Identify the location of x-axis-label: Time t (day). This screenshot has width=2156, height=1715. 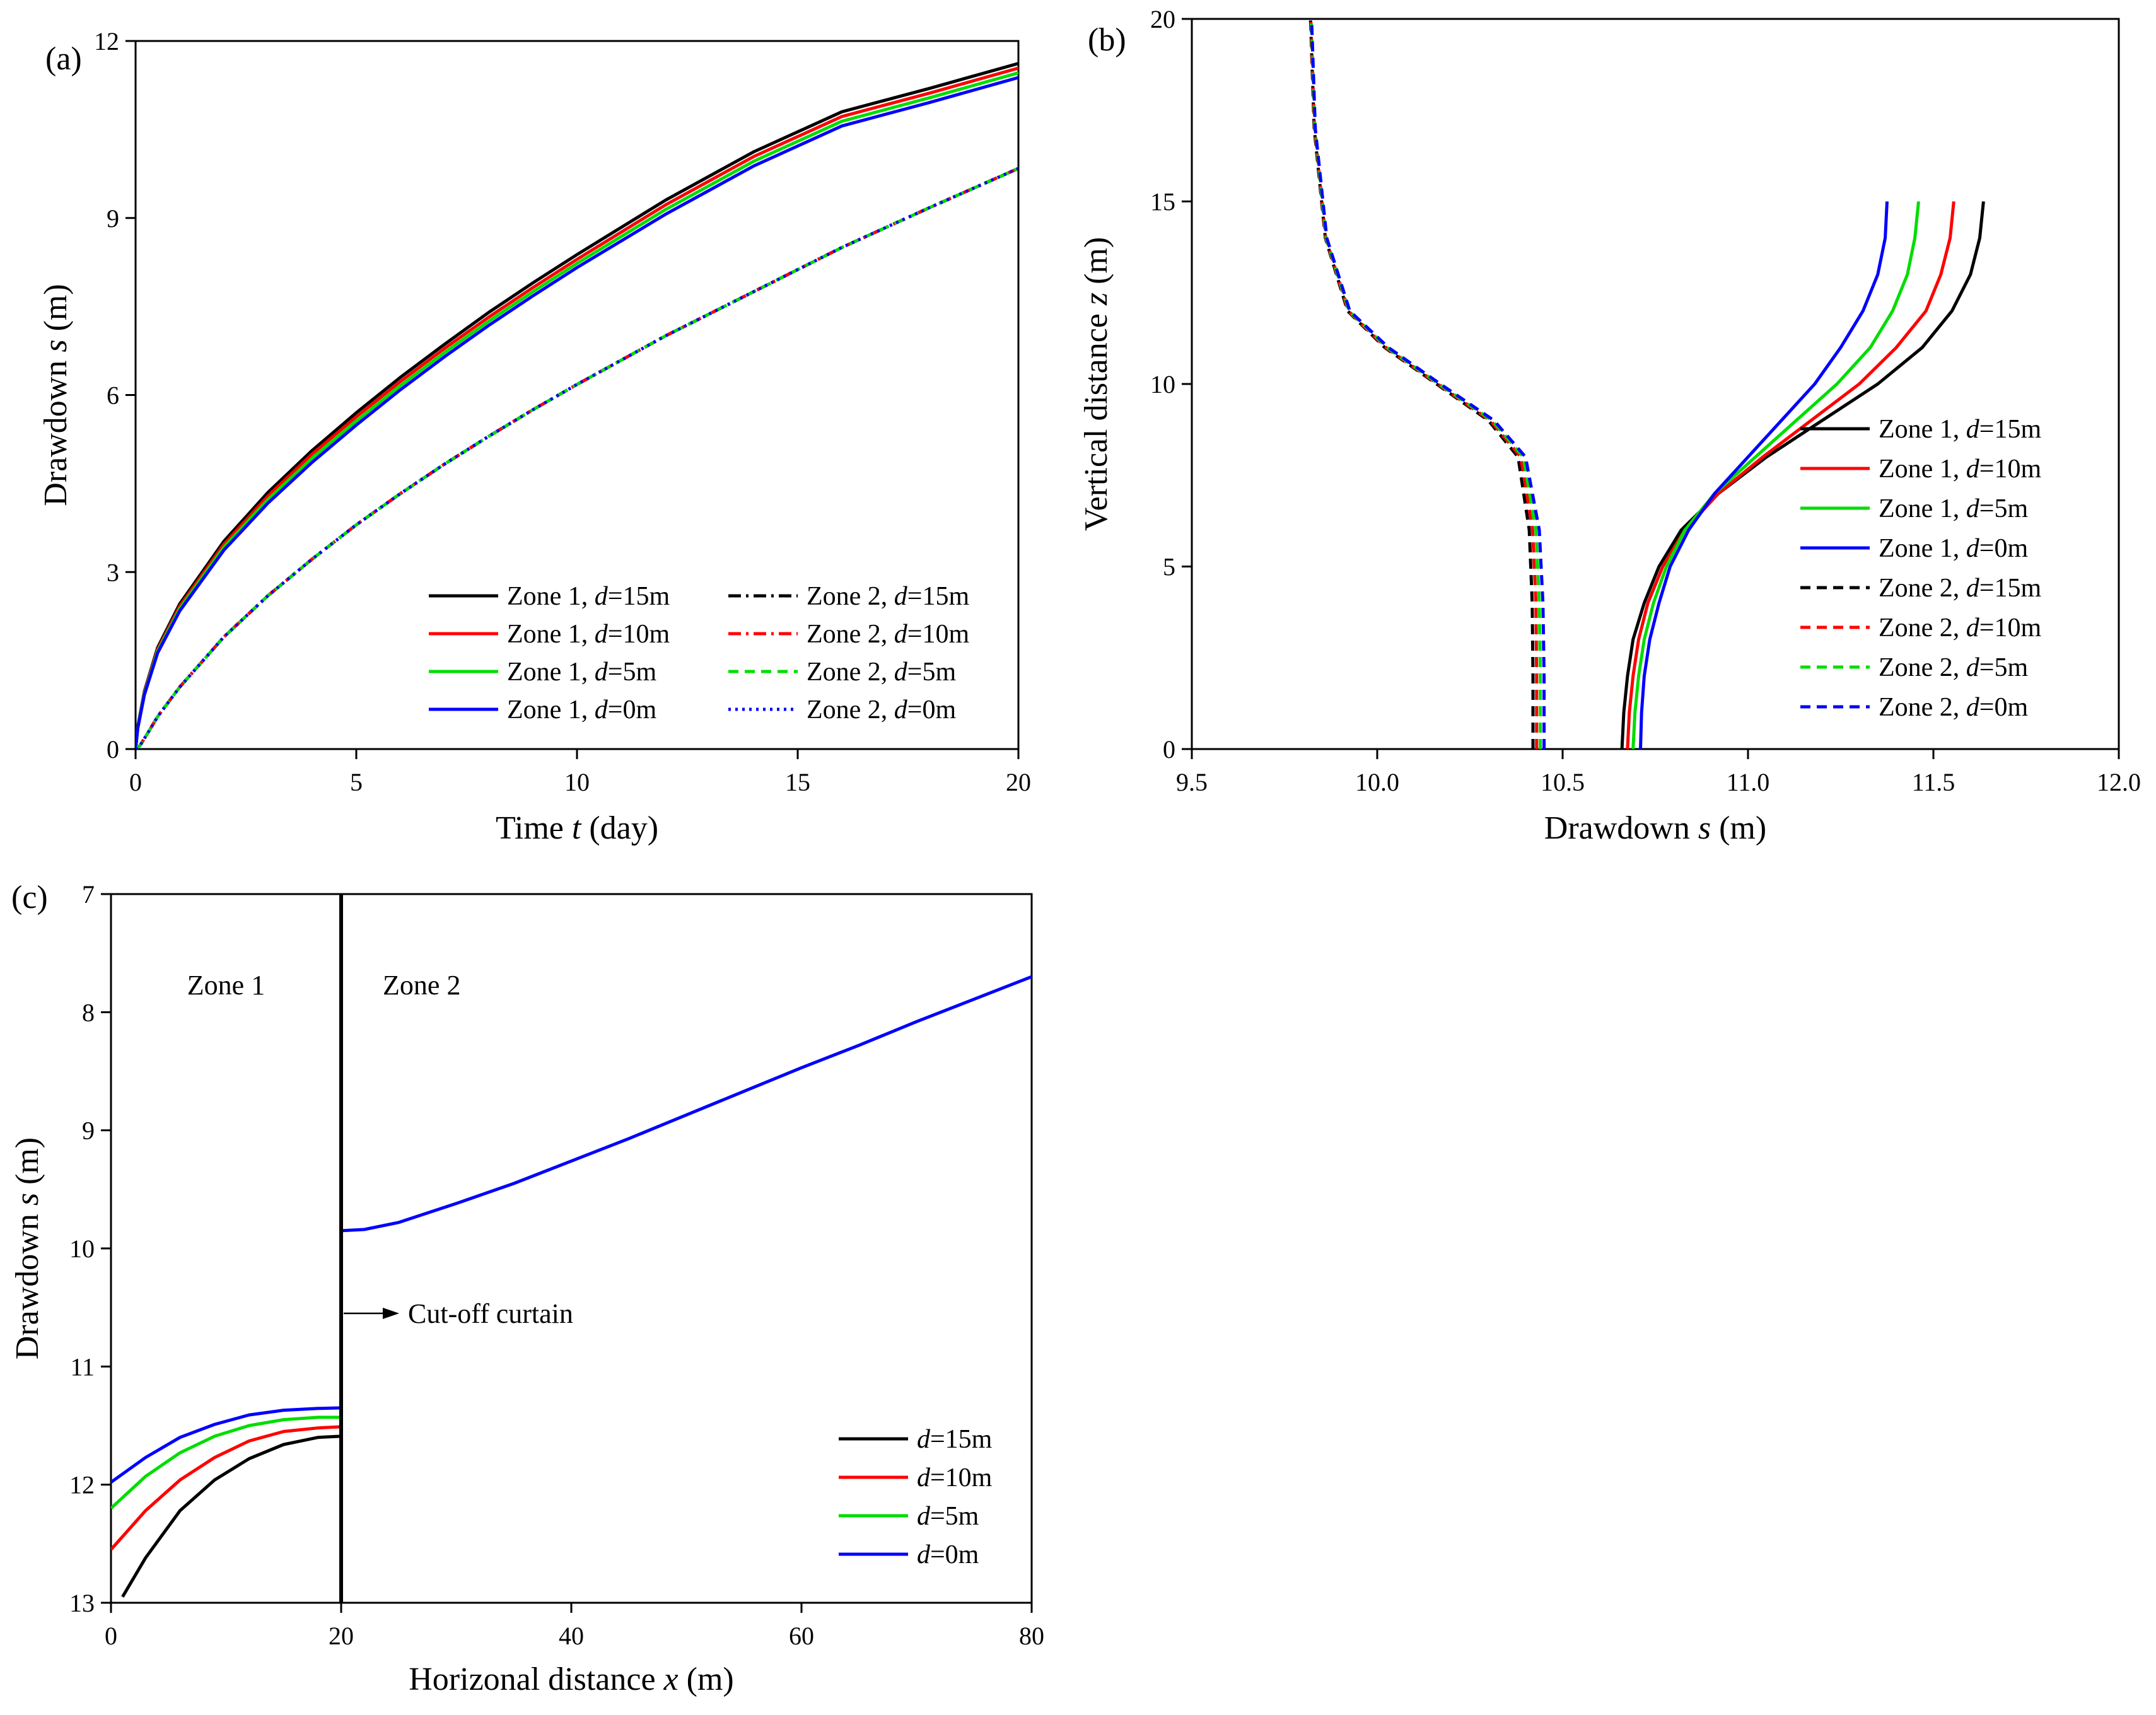
(577, 828).